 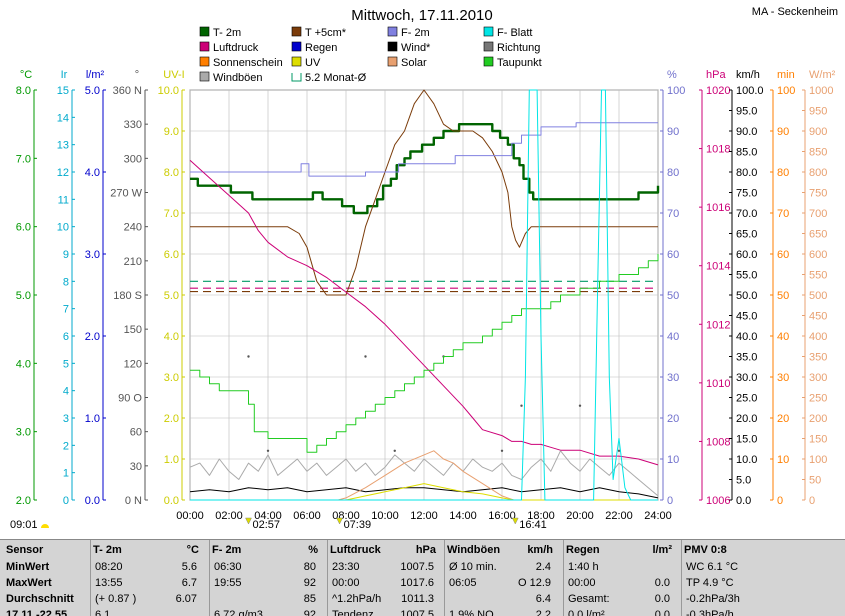 What do you see at coordinates (786, 75) in the screenshot?
I see `right-axis-unit-3: min` at bounding box center [786, 75].